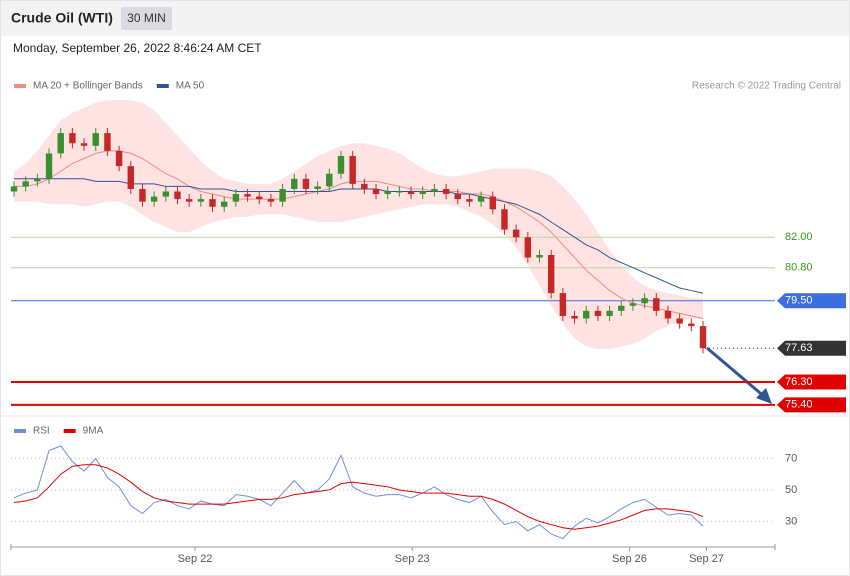 The height and width of the screenshot is (576, 850). Describe the element at coordinates (41, 431) in the screenshot. I see `legend-label: RSI` at that location.